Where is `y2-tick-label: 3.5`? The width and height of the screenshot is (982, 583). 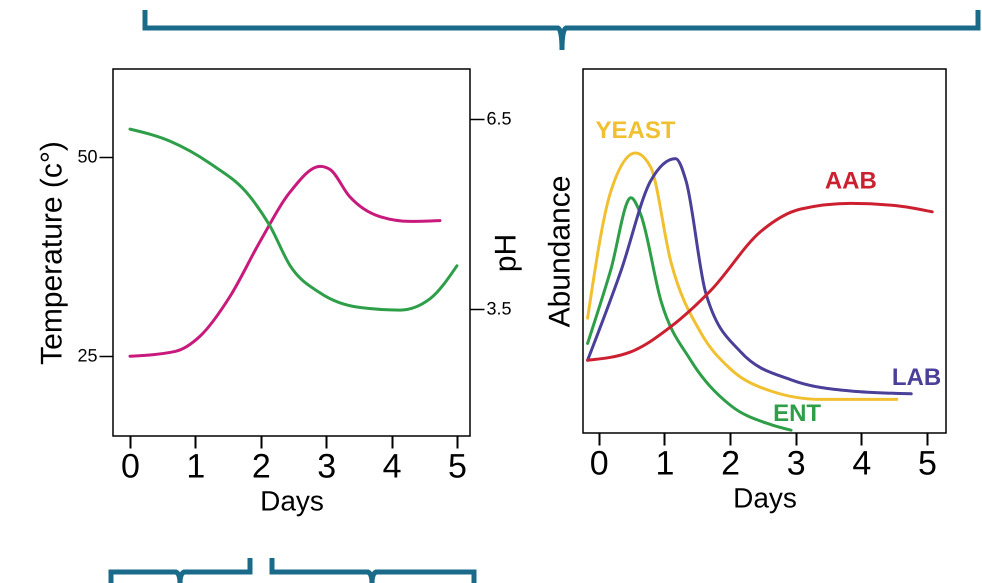 y2-tick-label: 3.5 is located at coordinates (499, 308).